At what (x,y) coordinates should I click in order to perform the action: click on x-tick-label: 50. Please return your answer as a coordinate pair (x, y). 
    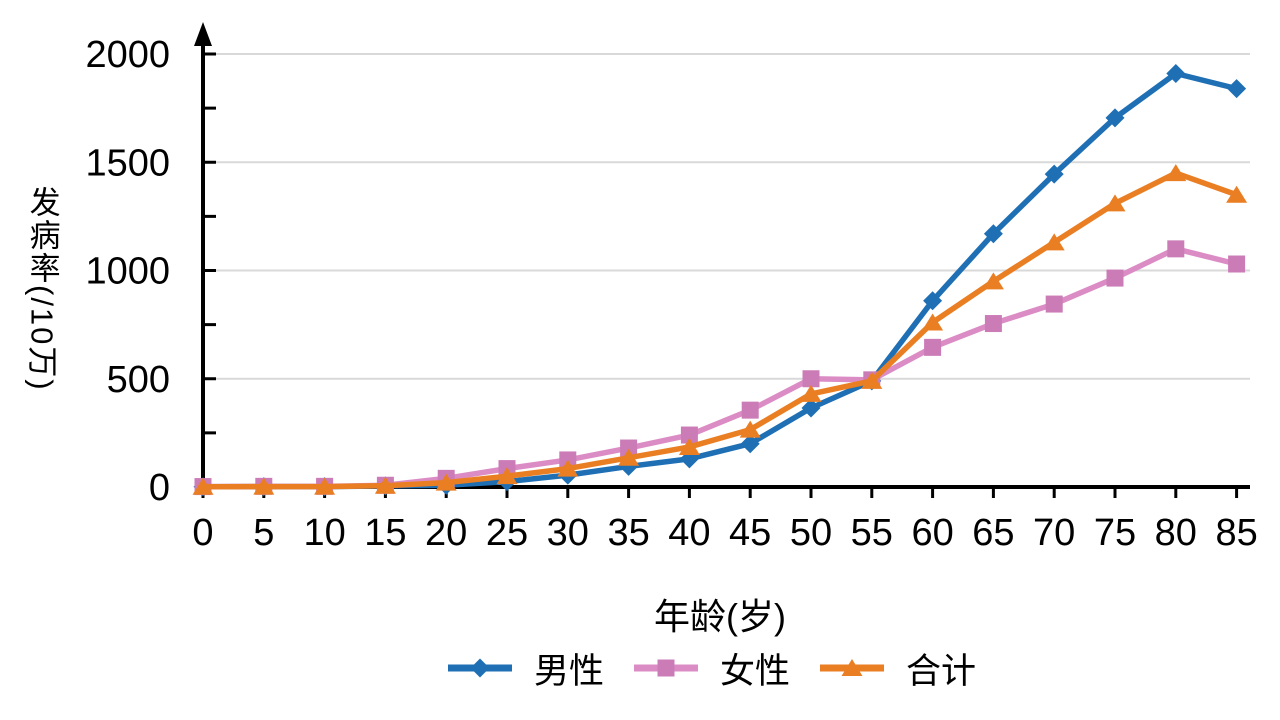
    Looking at the image, I should click on (811, 533).